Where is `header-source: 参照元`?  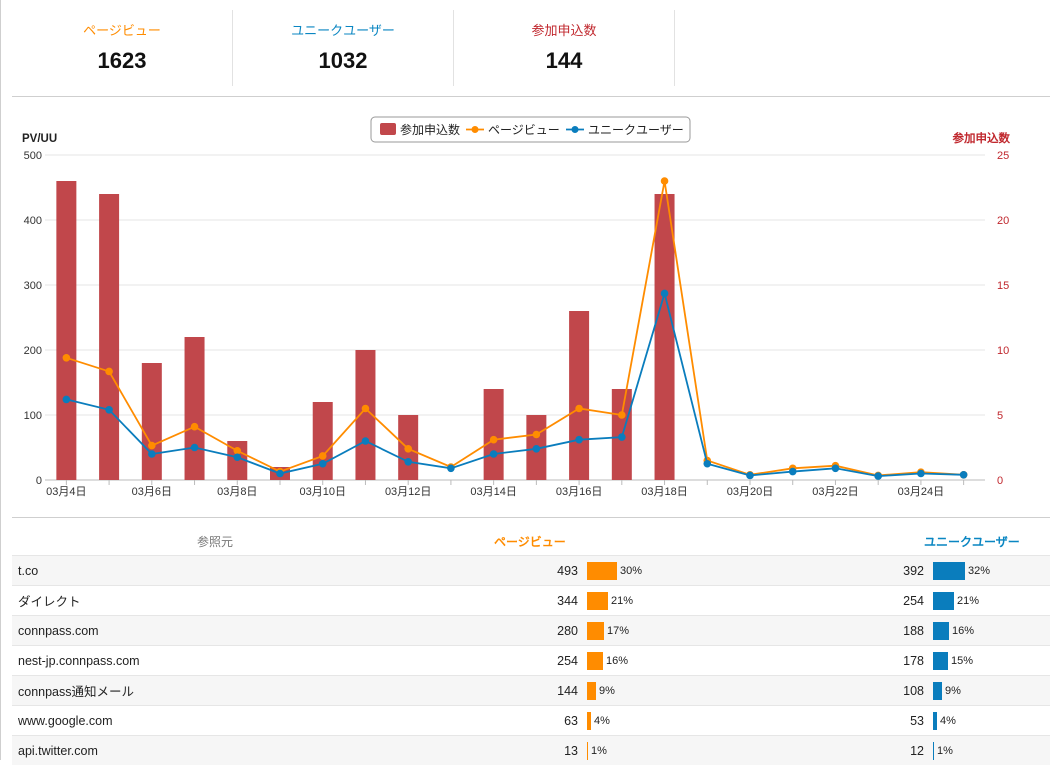
header-source: 参照元 is located at coordinates (215, 541).